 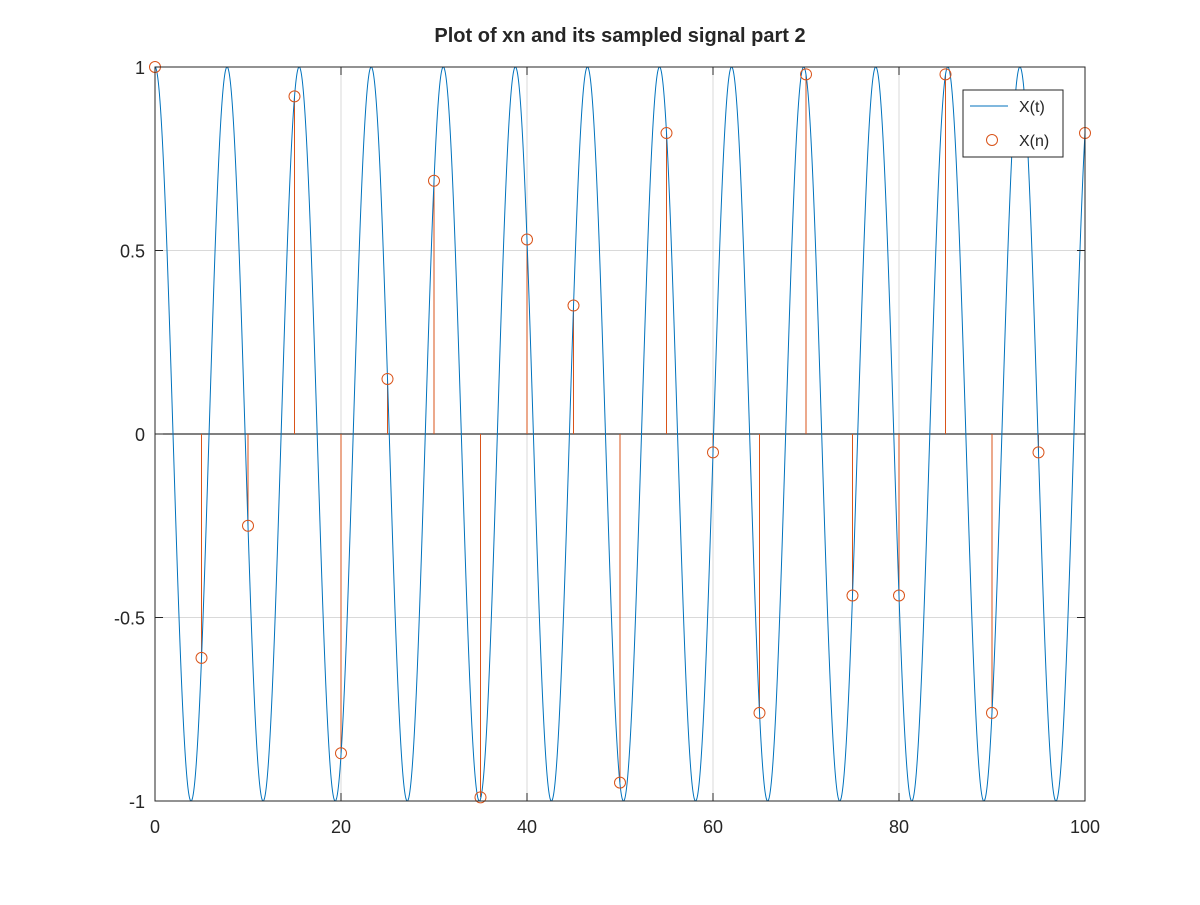 I want to click on y-tick-label: -1, so click(x=137, y=802).